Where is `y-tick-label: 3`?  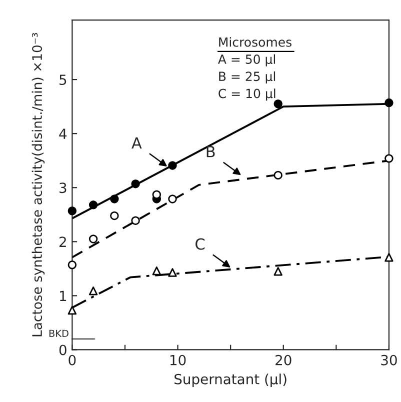 y-tick-label: 3 is located at coordinates (63, 188).